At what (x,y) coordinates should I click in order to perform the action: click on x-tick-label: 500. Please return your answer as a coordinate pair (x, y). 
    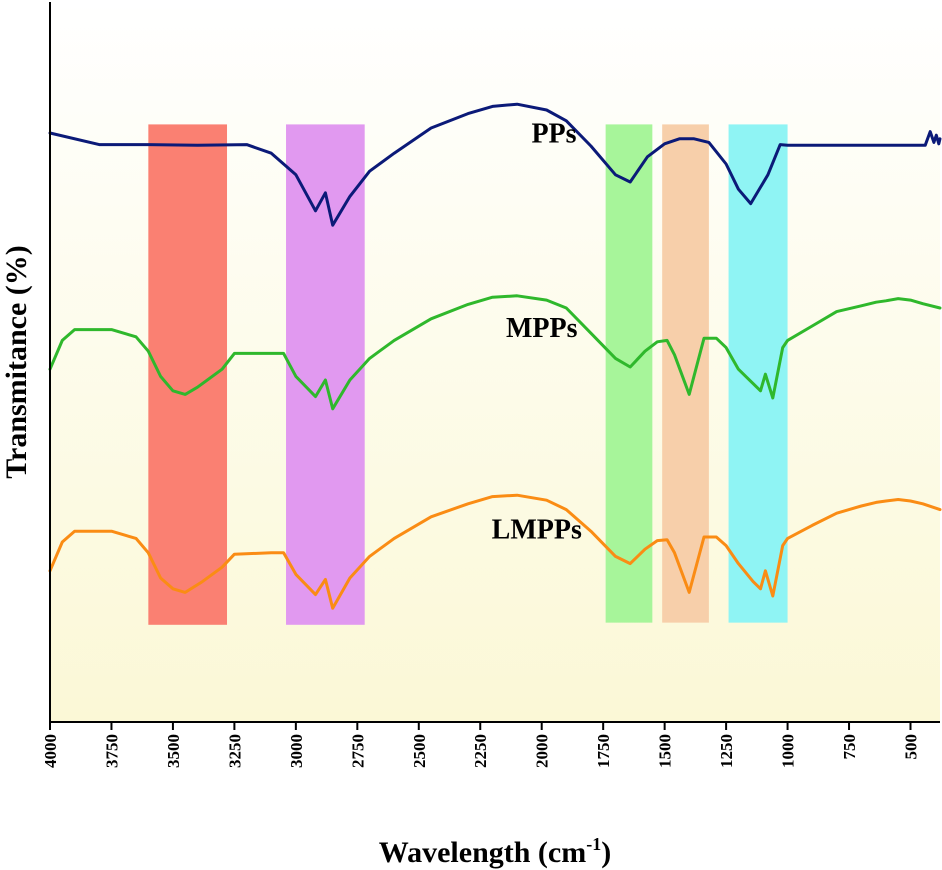
    Looking at the image, I should click on (910, 747).